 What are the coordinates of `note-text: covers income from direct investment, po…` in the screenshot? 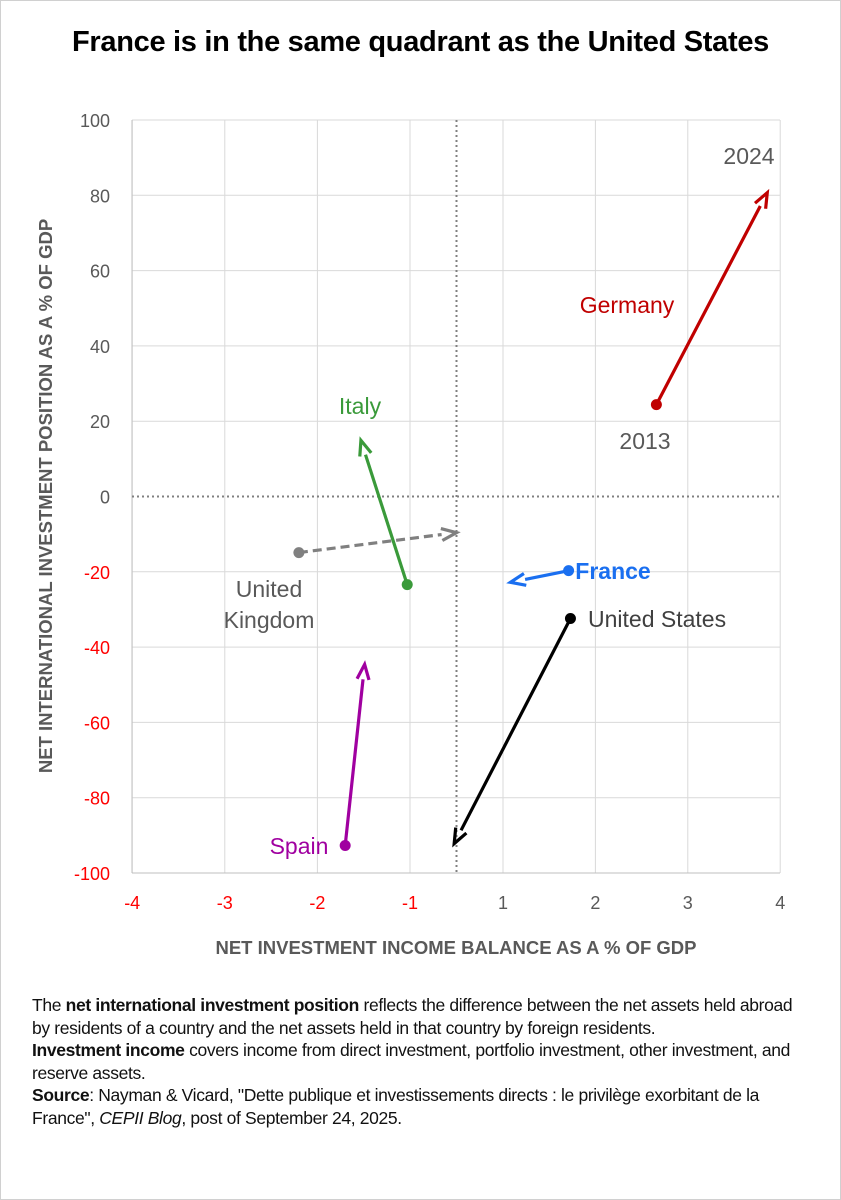 It's located at (487, 1050).